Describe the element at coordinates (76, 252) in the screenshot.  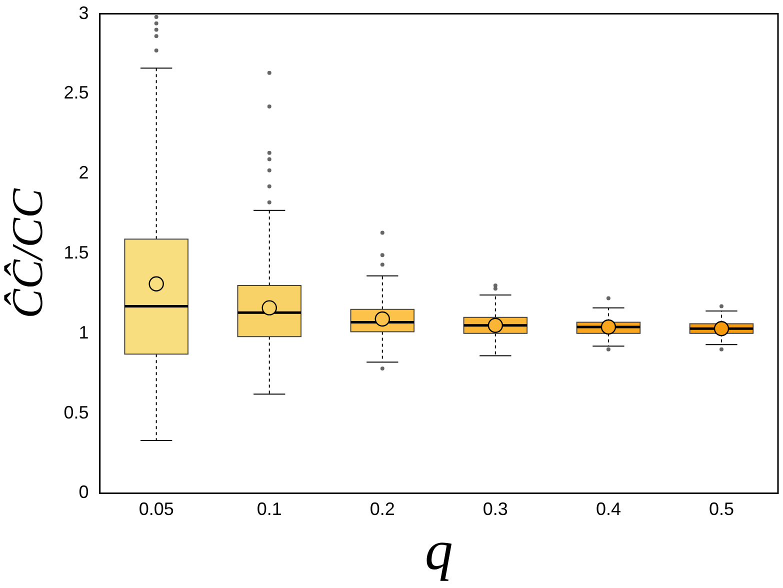
I see `y-tick-label: 1.5` at that location.